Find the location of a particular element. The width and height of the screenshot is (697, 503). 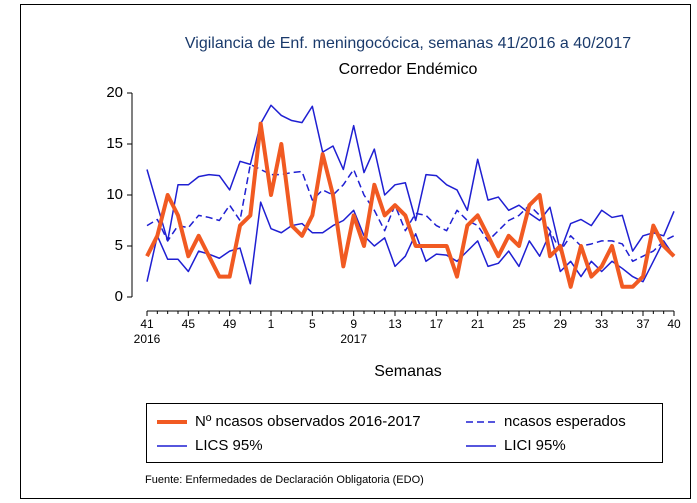

x-tick-label: 25 is located at coordinates (519, 324).